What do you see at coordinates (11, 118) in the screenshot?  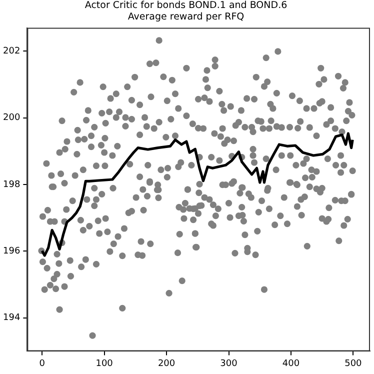 I see `y-tick-label: 200` at bounding box center [11, 118].